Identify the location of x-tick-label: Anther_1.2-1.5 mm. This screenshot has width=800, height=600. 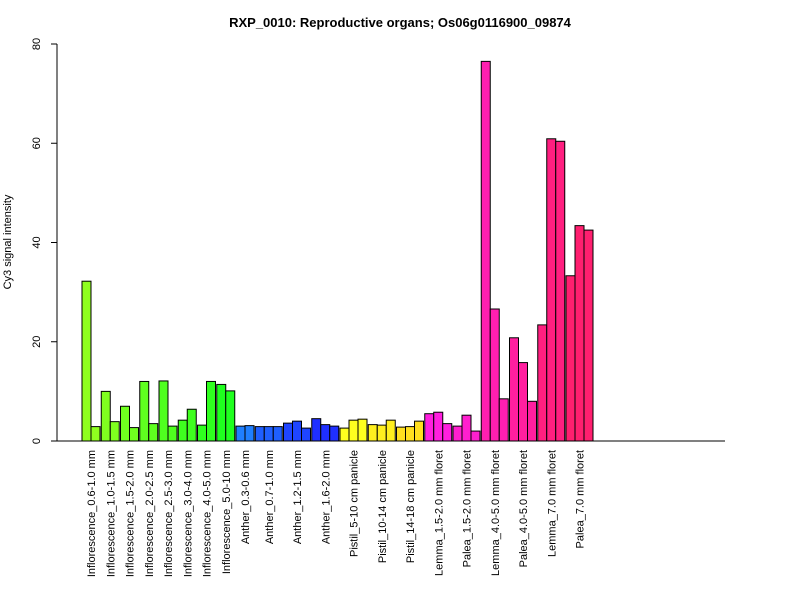
(298, 497).